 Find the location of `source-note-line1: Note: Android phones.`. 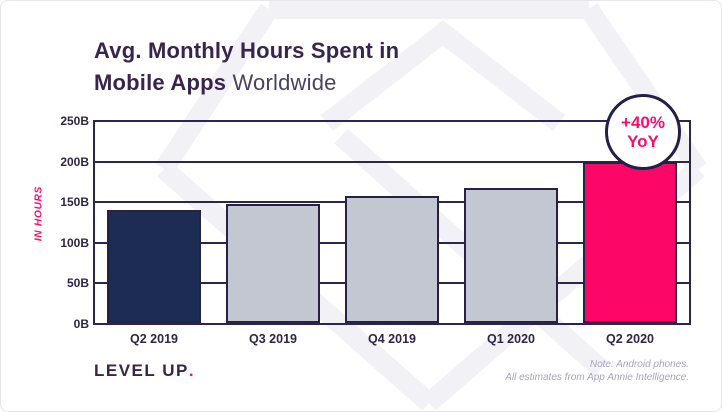

source-note-line1: Note: Android phones. is located at coordinates (639, 364).